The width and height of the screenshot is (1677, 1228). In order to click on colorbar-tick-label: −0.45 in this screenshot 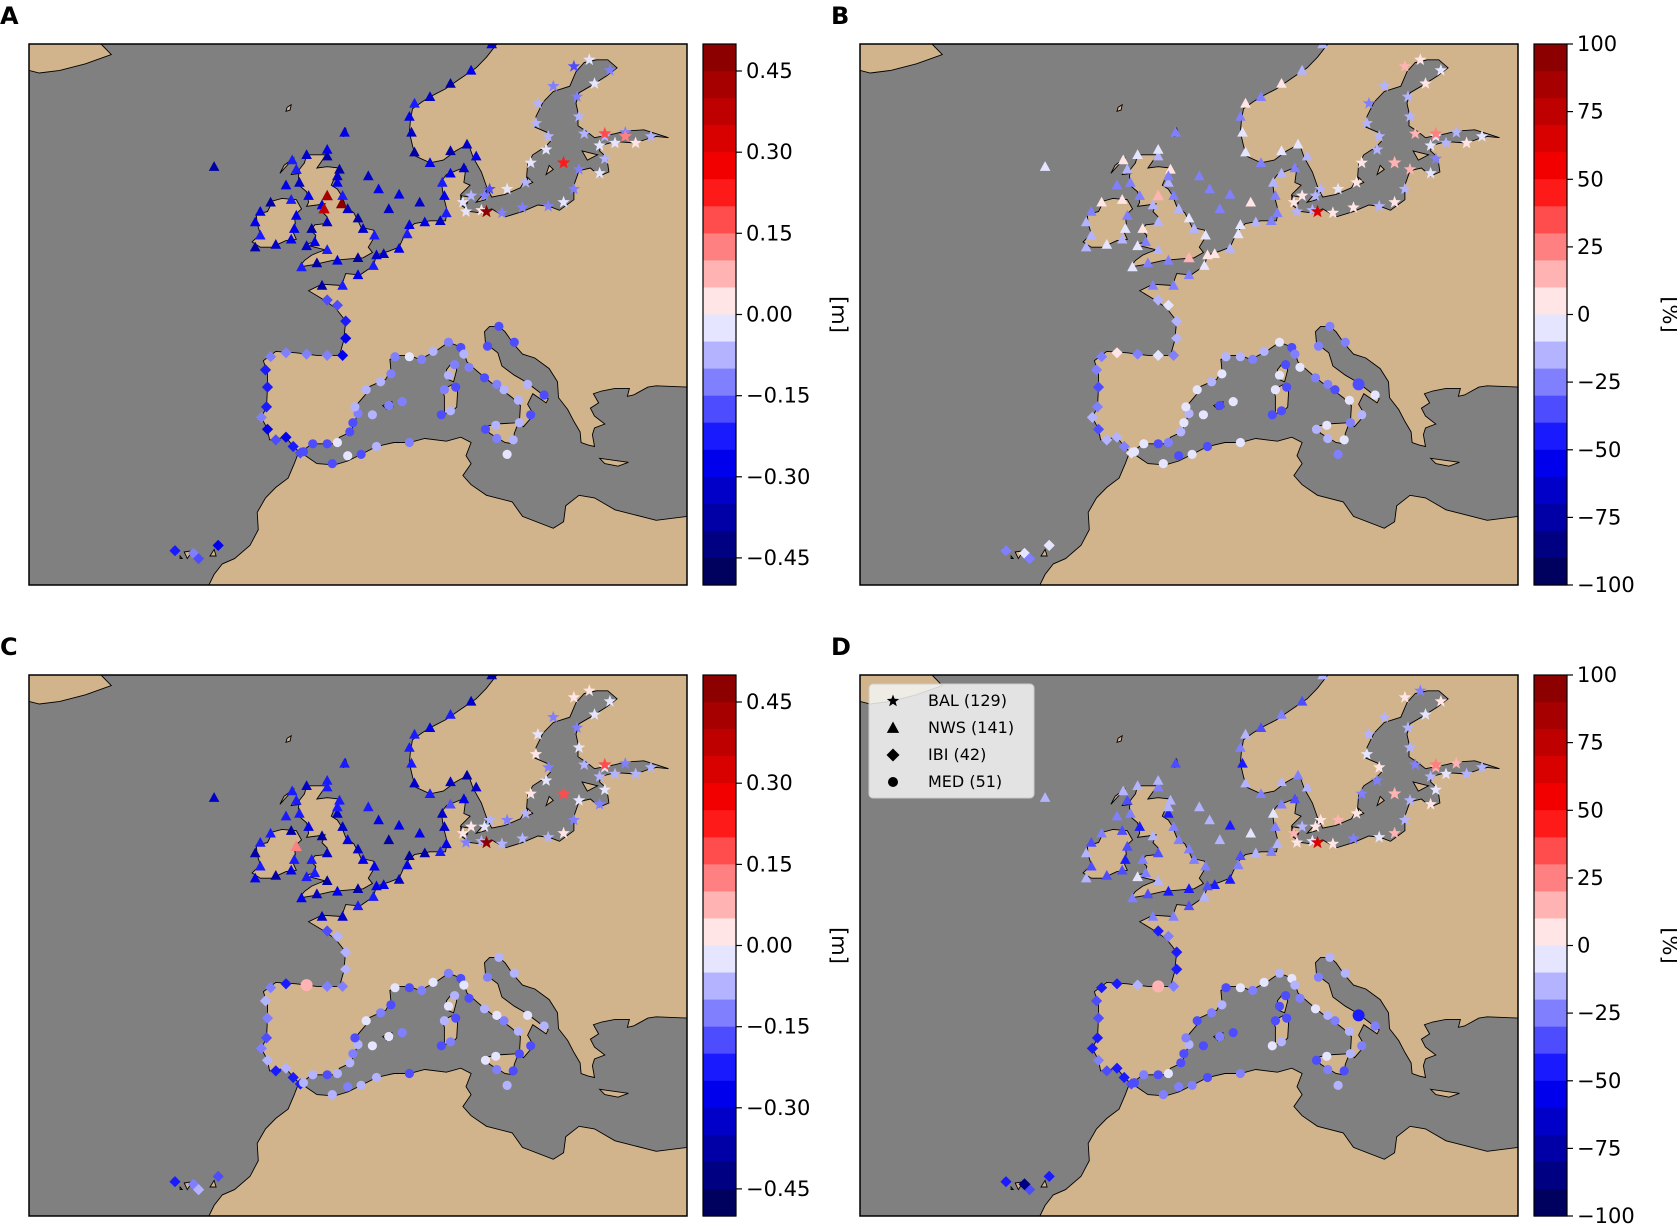, I will do `click(778, 1189)`.